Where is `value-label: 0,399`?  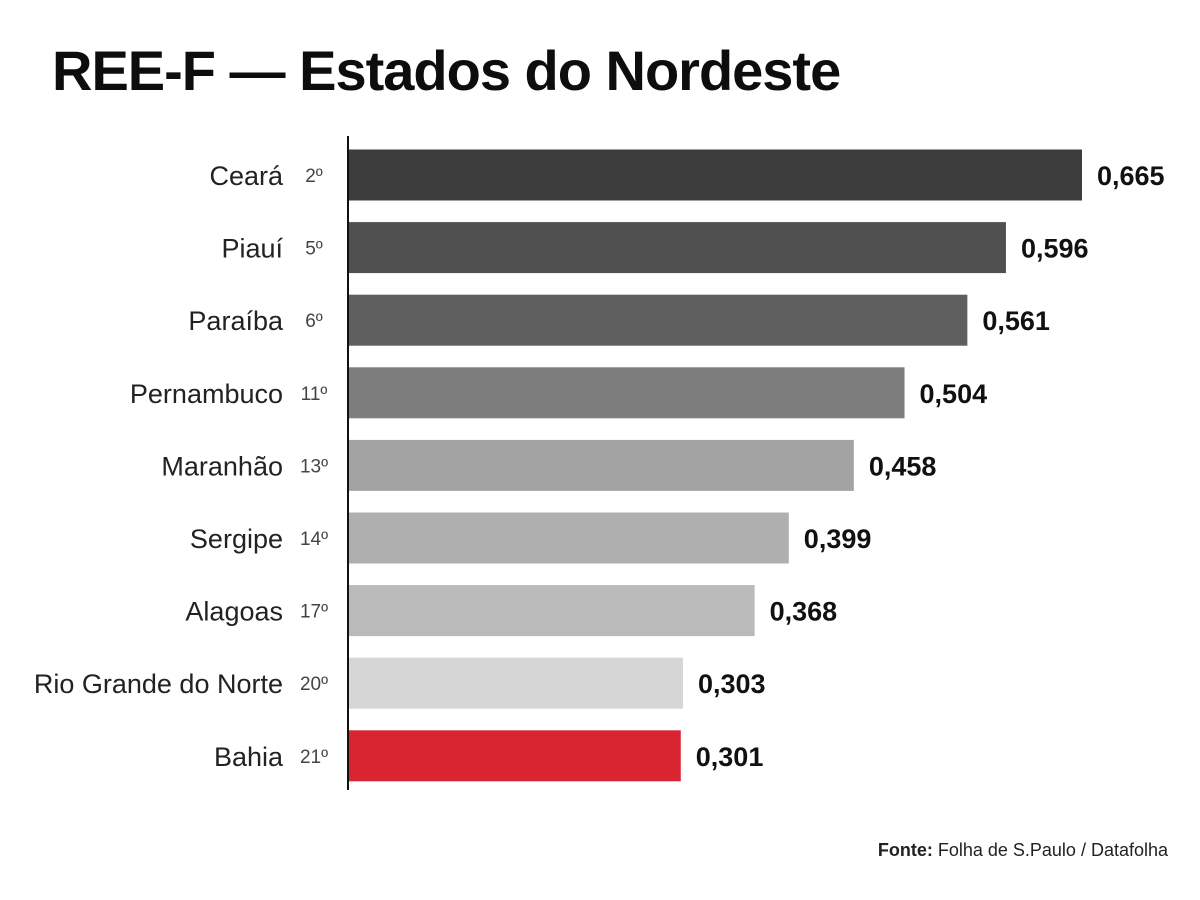 value-label: 0,399 is located at coordinates (838, 539).